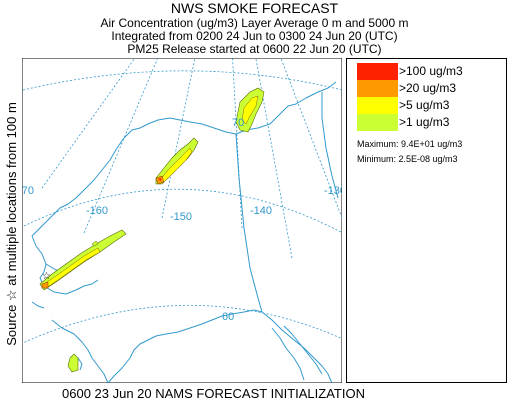 The width and height of the screenshot is (509, 401). Describe the element at coordinates (238, 123) in the screenshot. I see `lat-label-70: 70` at that location.